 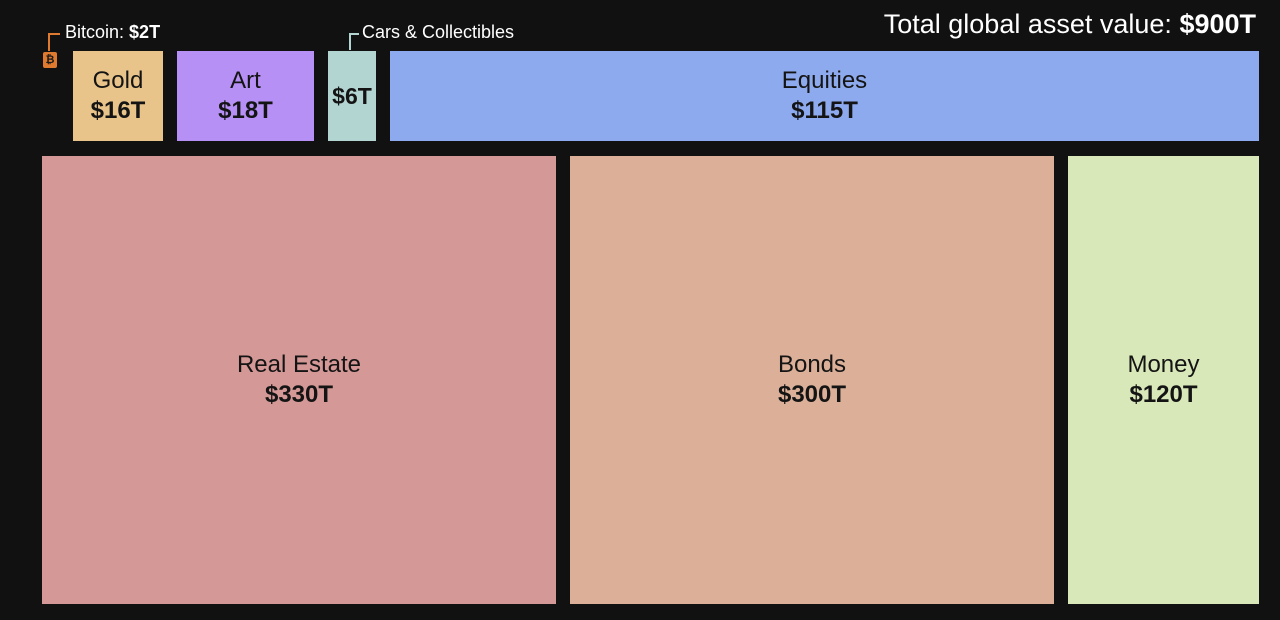 What do you see at coordinates (824, 96) in the screenshot?
I see `tile-equities: Equities $115T` at bounding box center [824, 96].